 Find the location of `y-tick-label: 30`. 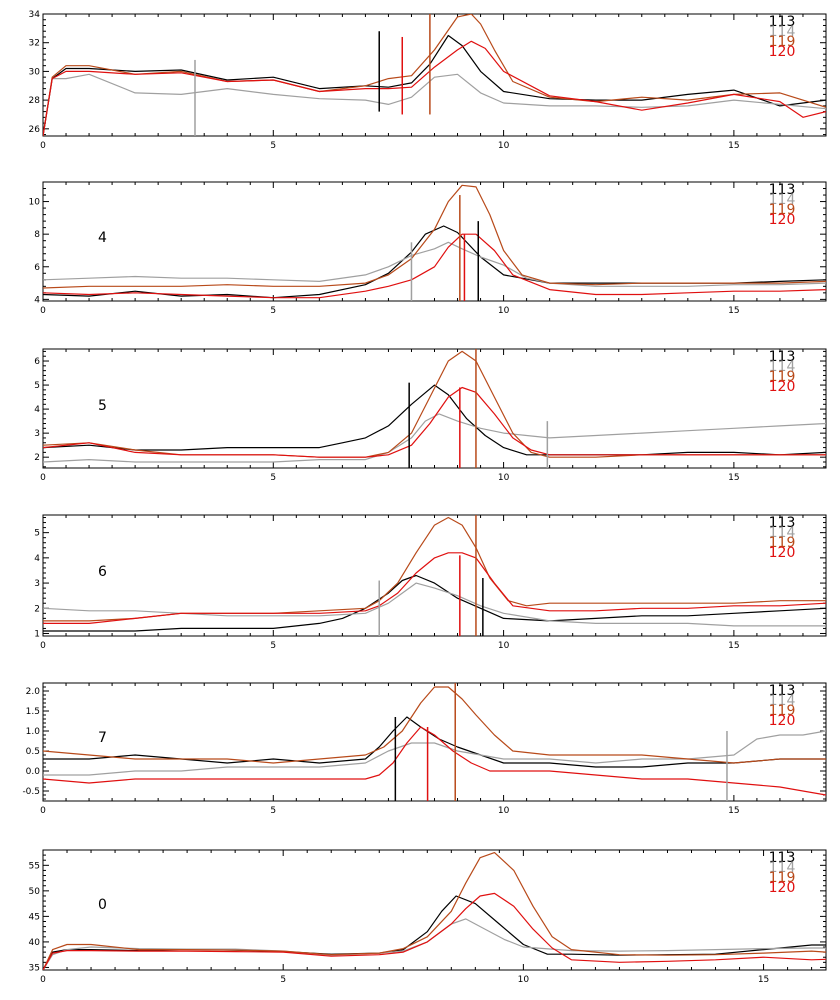

y-tick-label: 30 is located at coordinates (35, 72).